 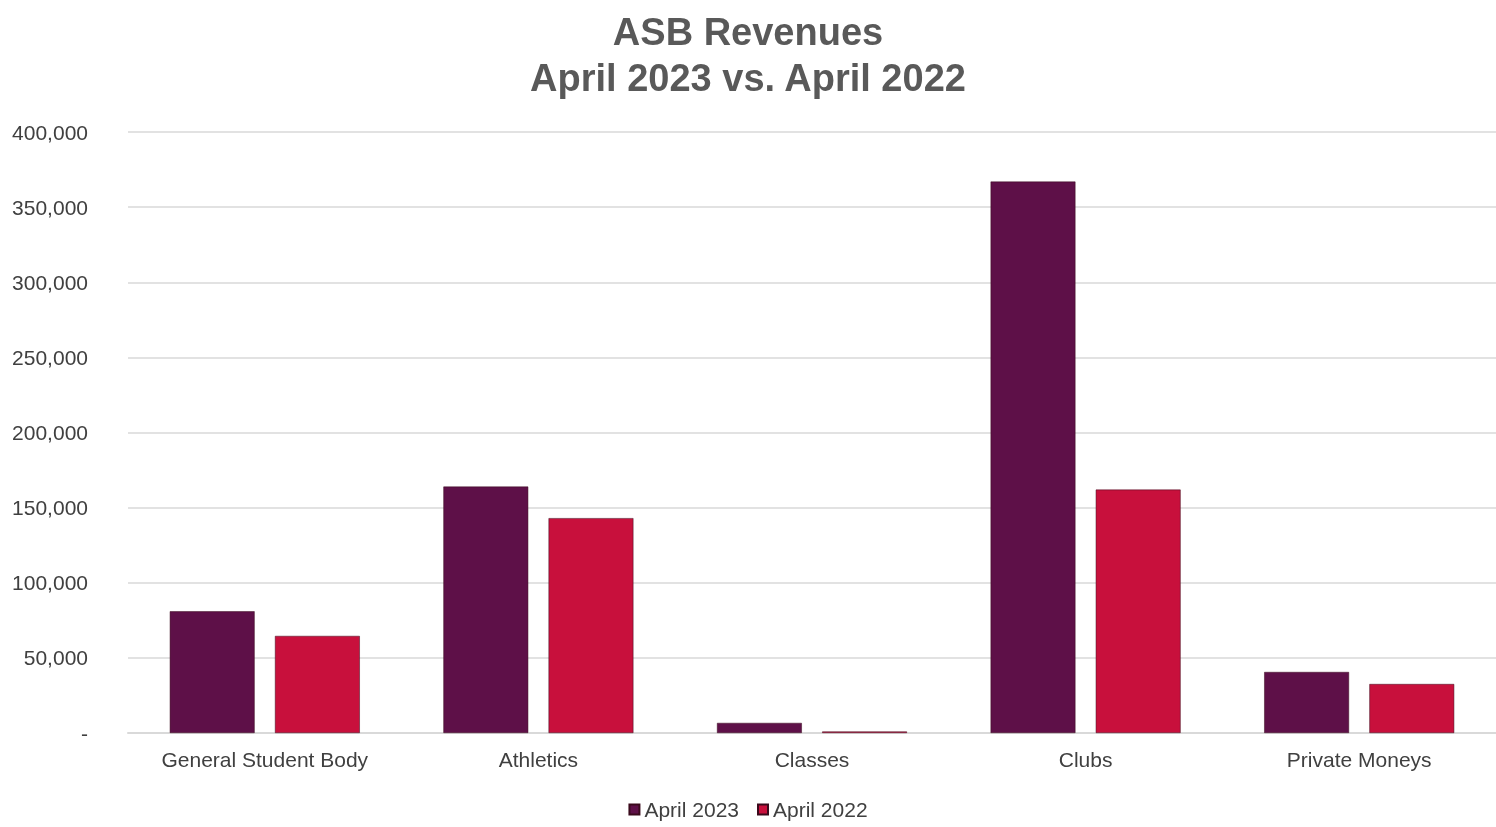 I want to click on x-tick-label: Athletics, so click(x=538, y=759).